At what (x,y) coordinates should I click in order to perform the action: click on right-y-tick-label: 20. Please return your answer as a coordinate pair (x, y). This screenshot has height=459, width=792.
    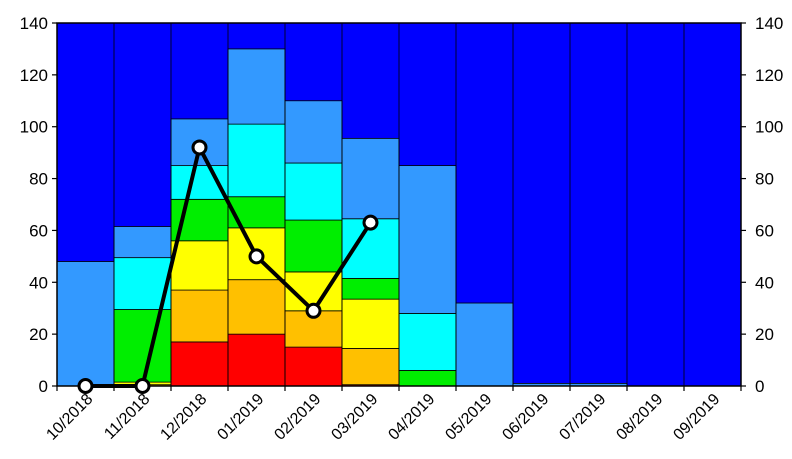
    Looking at the image, I should click on (764, 334).